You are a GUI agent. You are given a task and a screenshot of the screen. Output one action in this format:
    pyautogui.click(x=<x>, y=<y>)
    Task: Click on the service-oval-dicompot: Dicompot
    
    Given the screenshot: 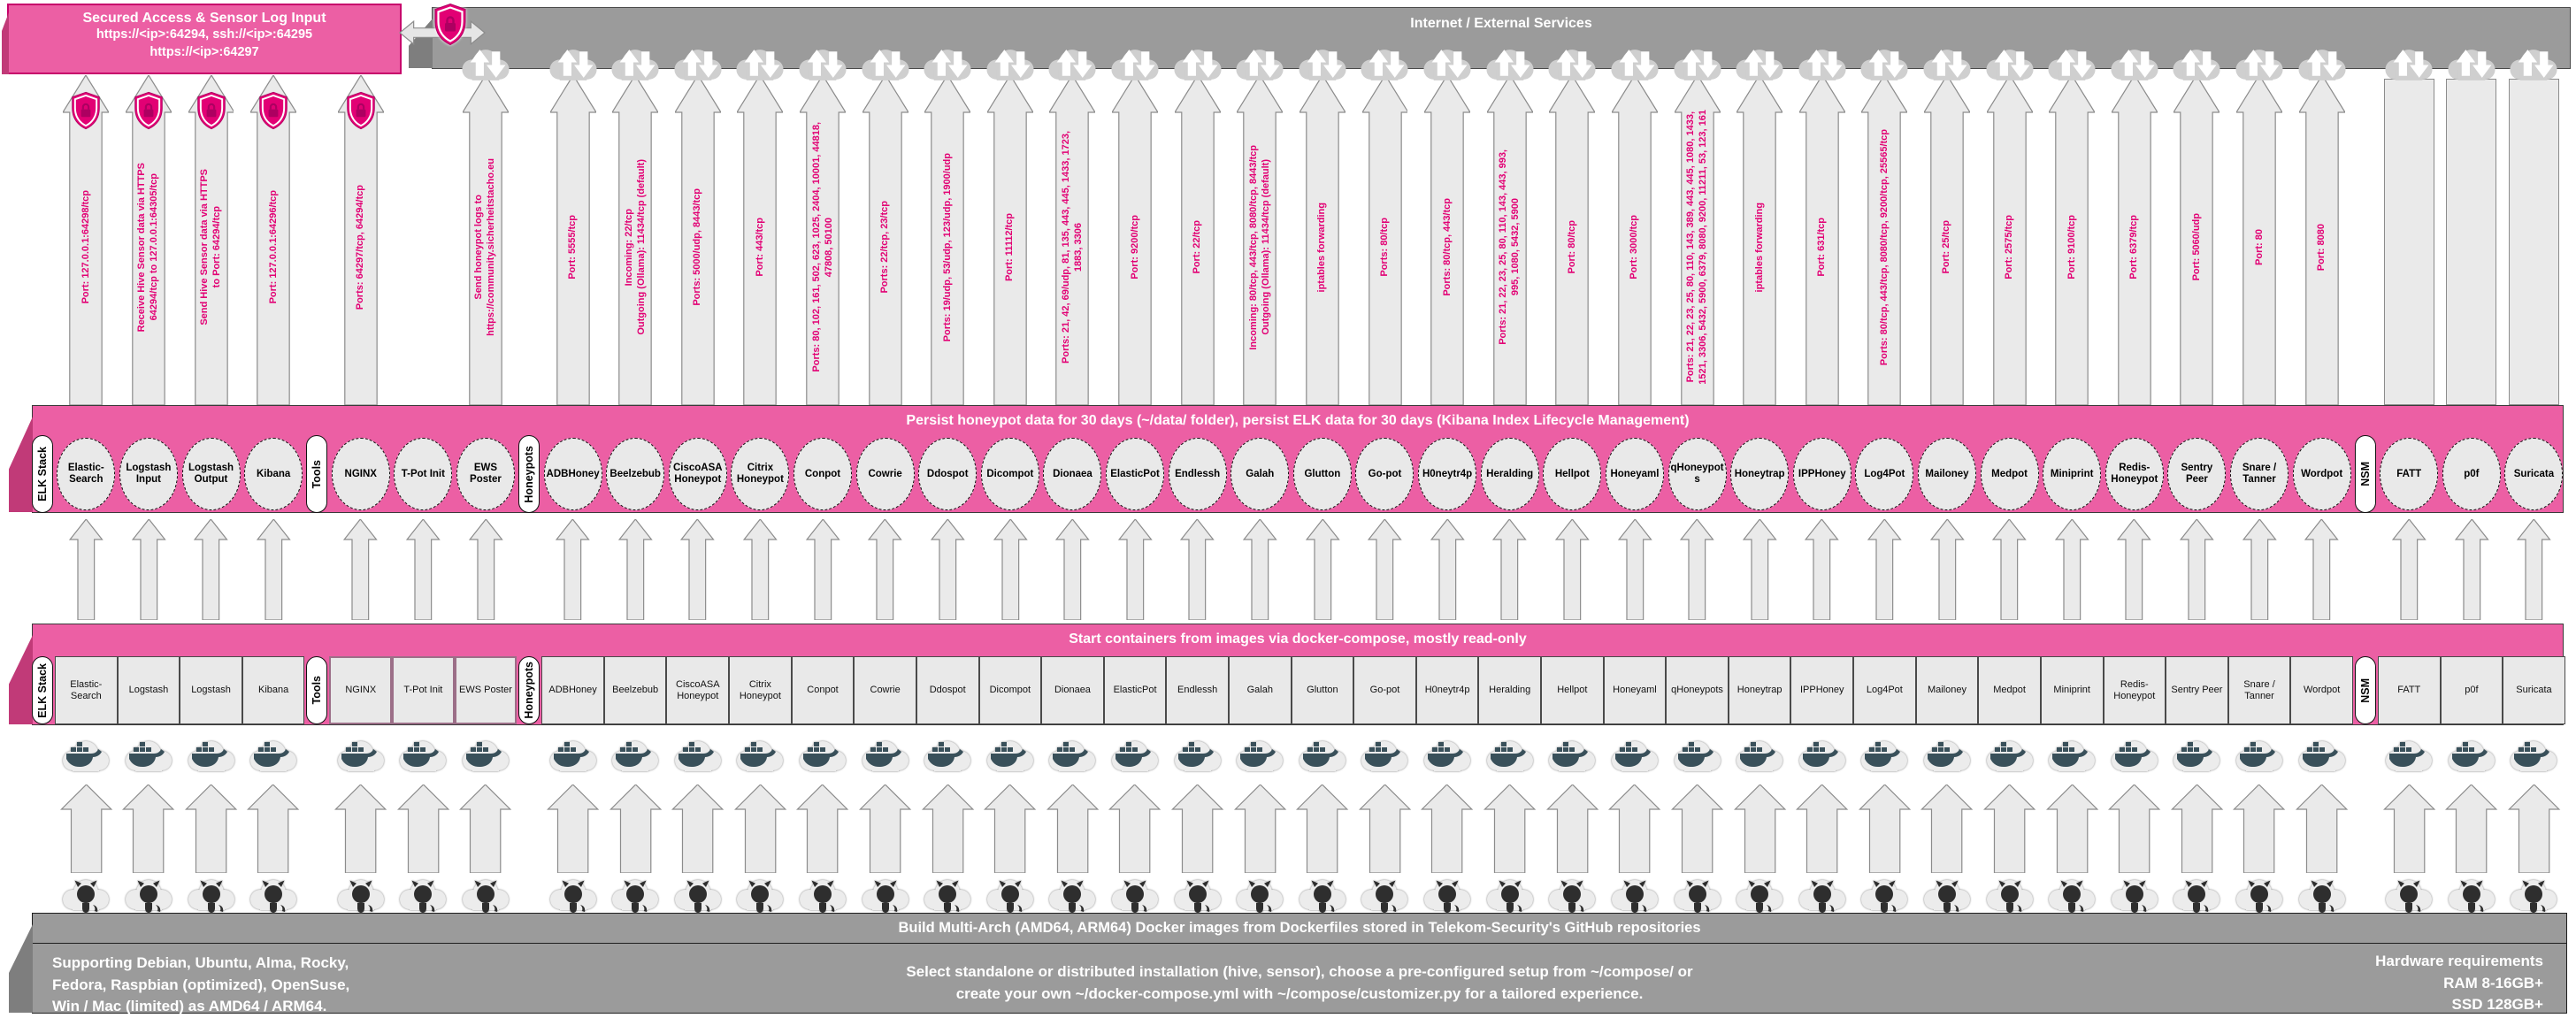 What is the action you would take?
    pyautogui.click(x=1009, y=474)
    